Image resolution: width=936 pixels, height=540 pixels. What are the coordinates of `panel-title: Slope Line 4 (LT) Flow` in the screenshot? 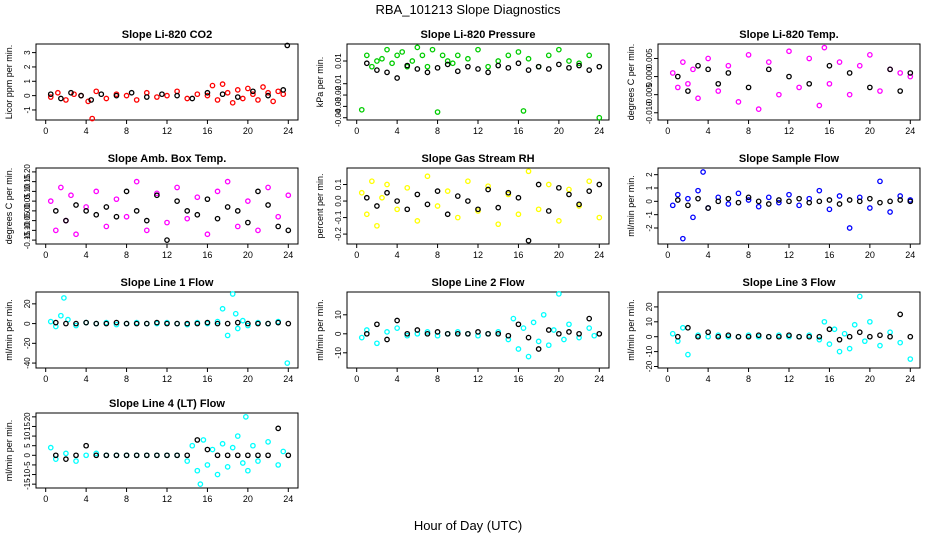 It's located at (167, 404).